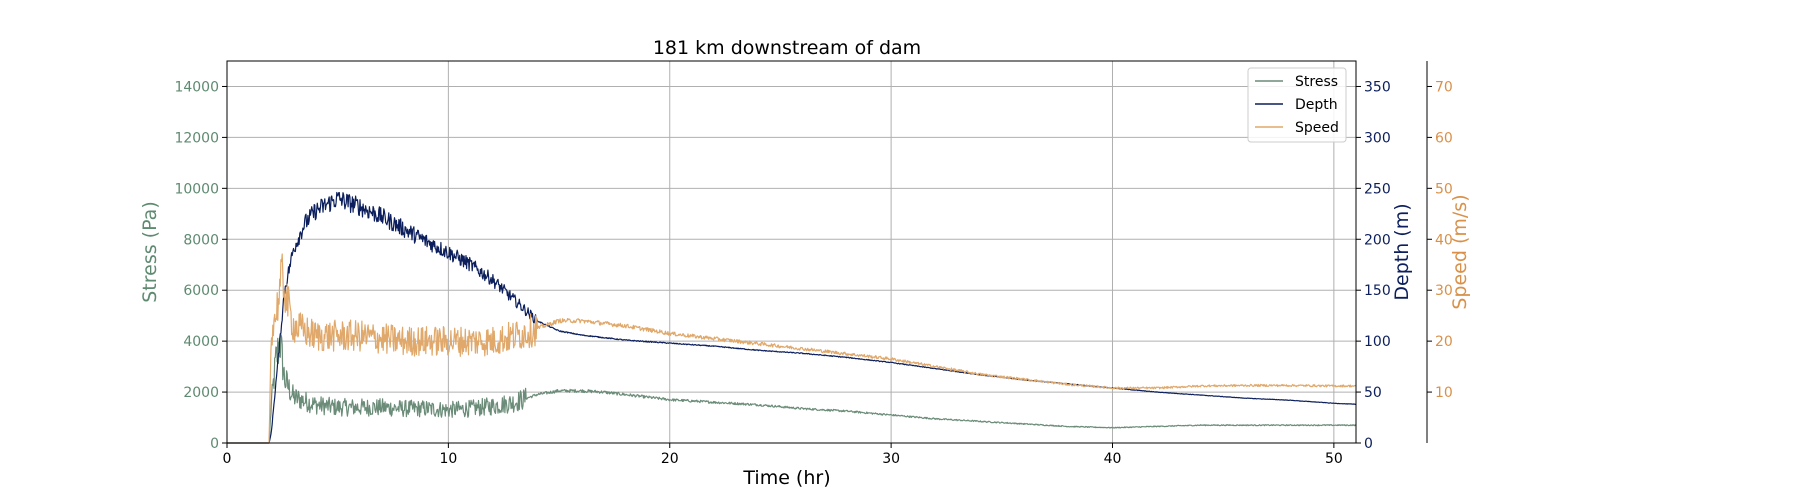  I want to click on y-axis-title-stress: Stress (Pa), so click(150, 252).